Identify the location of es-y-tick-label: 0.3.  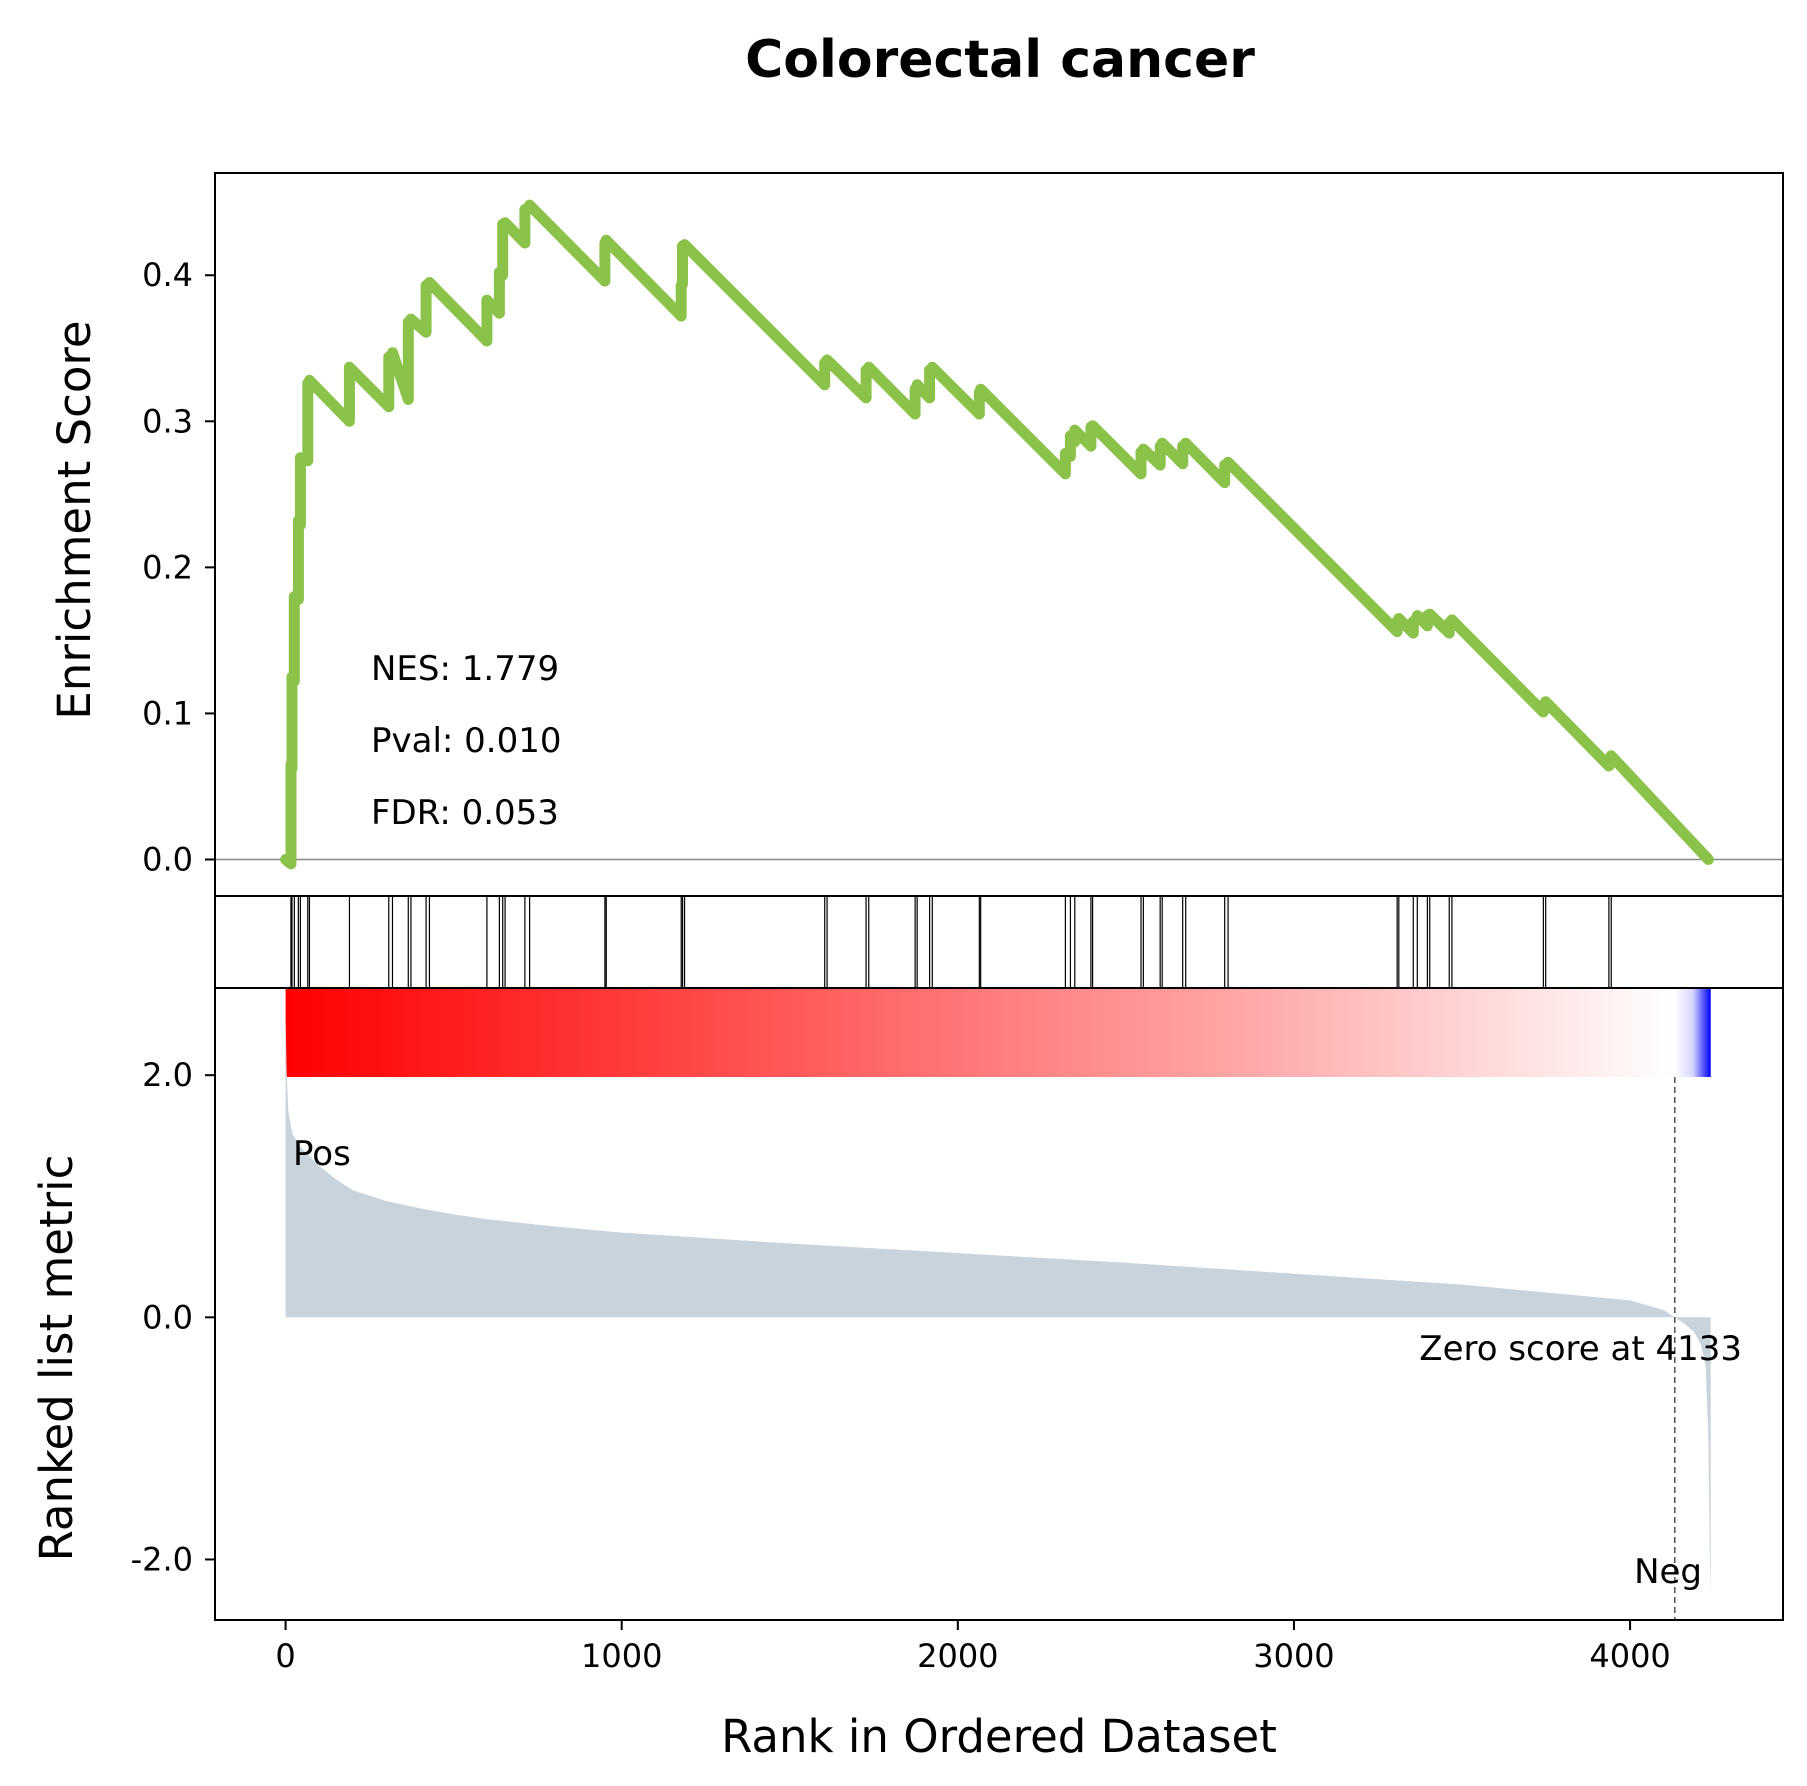
(167, 421).